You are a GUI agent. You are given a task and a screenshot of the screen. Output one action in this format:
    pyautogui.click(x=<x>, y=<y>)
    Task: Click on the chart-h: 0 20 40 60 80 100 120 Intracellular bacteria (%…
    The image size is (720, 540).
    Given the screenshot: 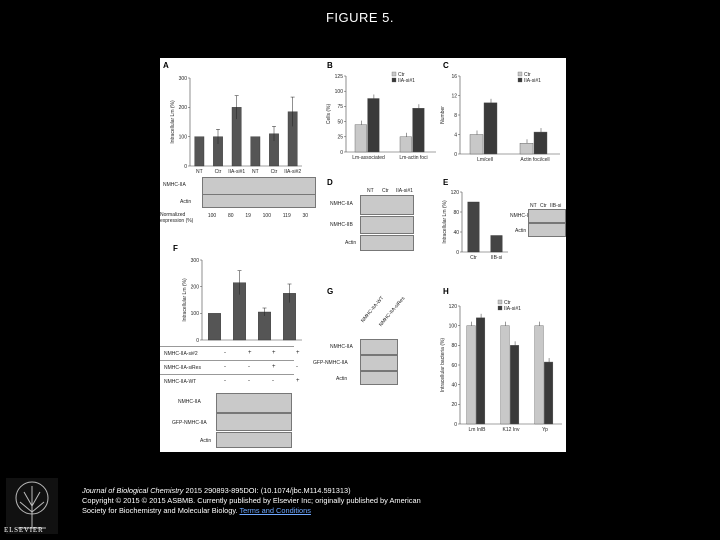 What is the action you would take?
    pyautogui.click(x=501, y=366)
    